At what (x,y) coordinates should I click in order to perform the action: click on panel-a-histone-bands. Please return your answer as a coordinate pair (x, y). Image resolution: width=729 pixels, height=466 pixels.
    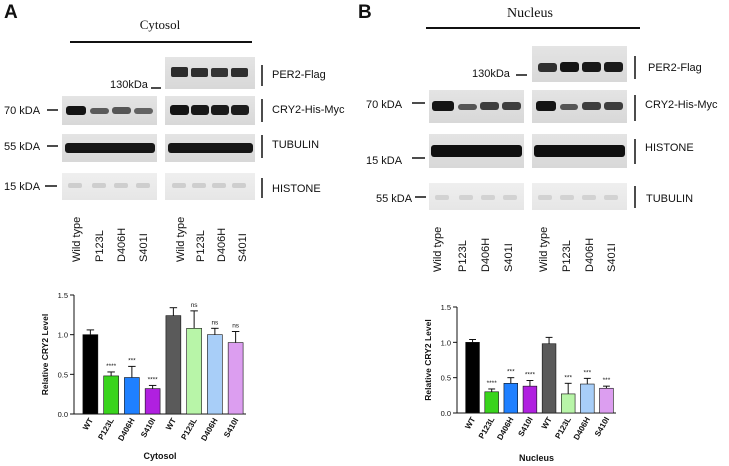
    Looking at the image, I should click on (157, 185).